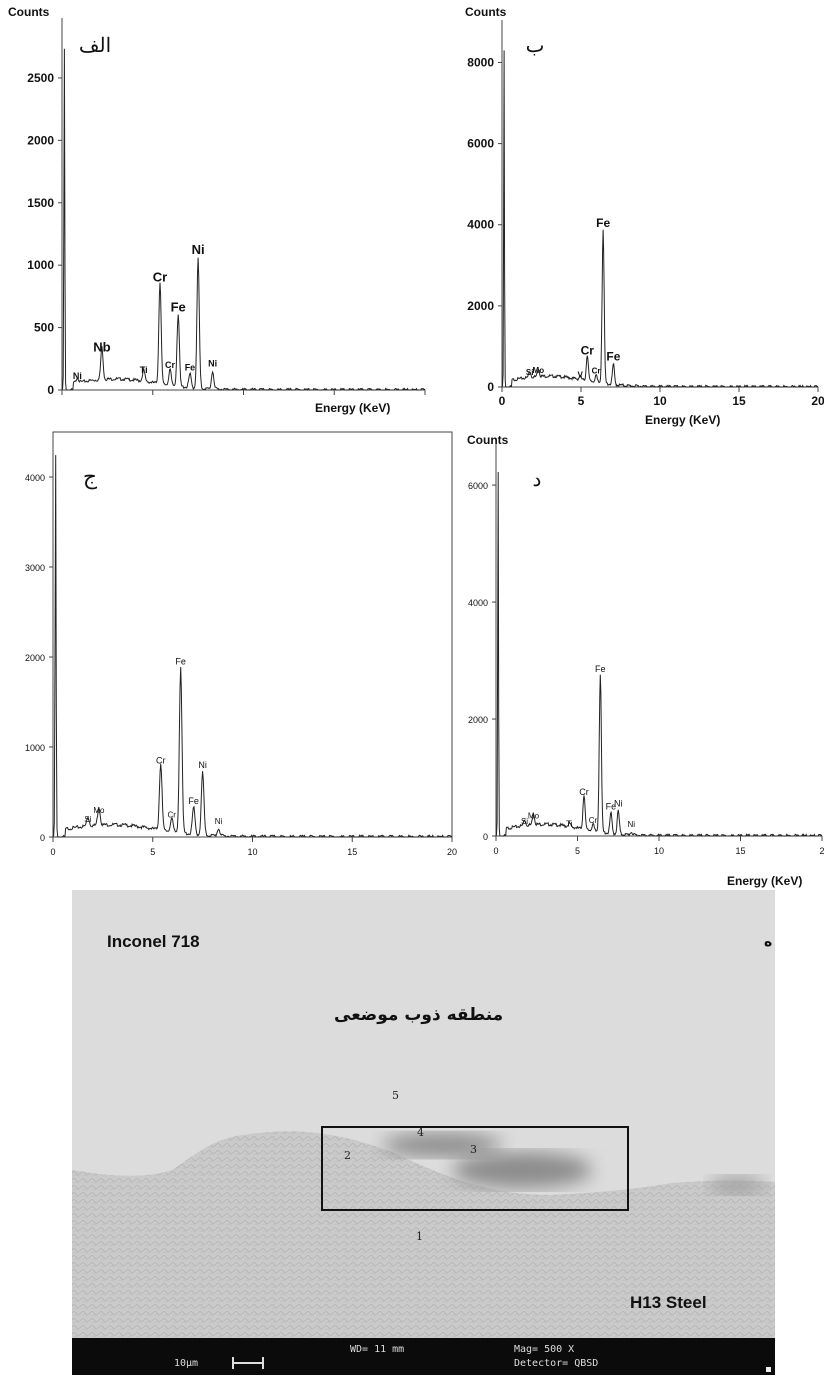 Image resolution: width=824 pixels, height=1377 pixels. What do you see at coordinates (40, 203) in the screenshot?
I see `y-tick-label: 1500` at bounding box center [40, 203].